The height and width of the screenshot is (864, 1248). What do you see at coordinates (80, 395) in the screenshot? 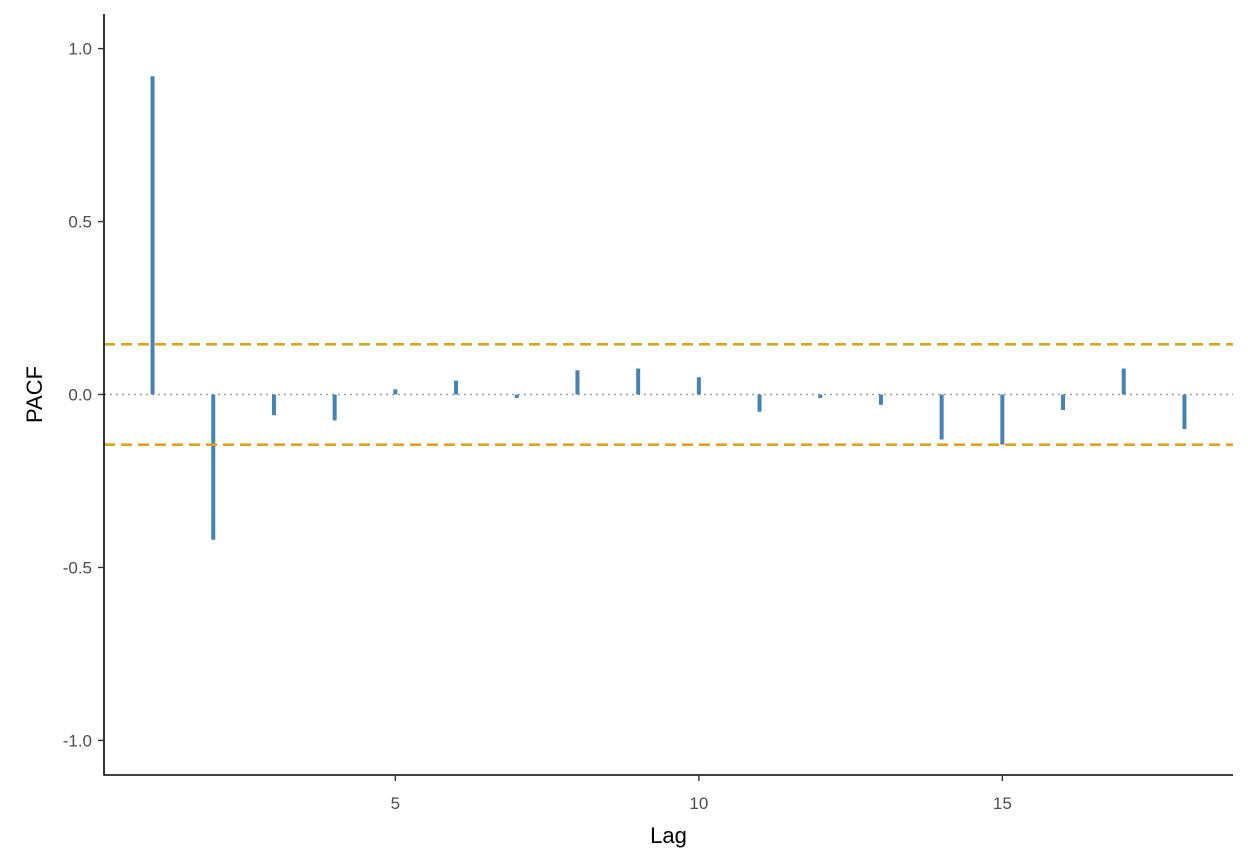
I see `y-tick-label: 0.0` at bounding box center [80, 395].